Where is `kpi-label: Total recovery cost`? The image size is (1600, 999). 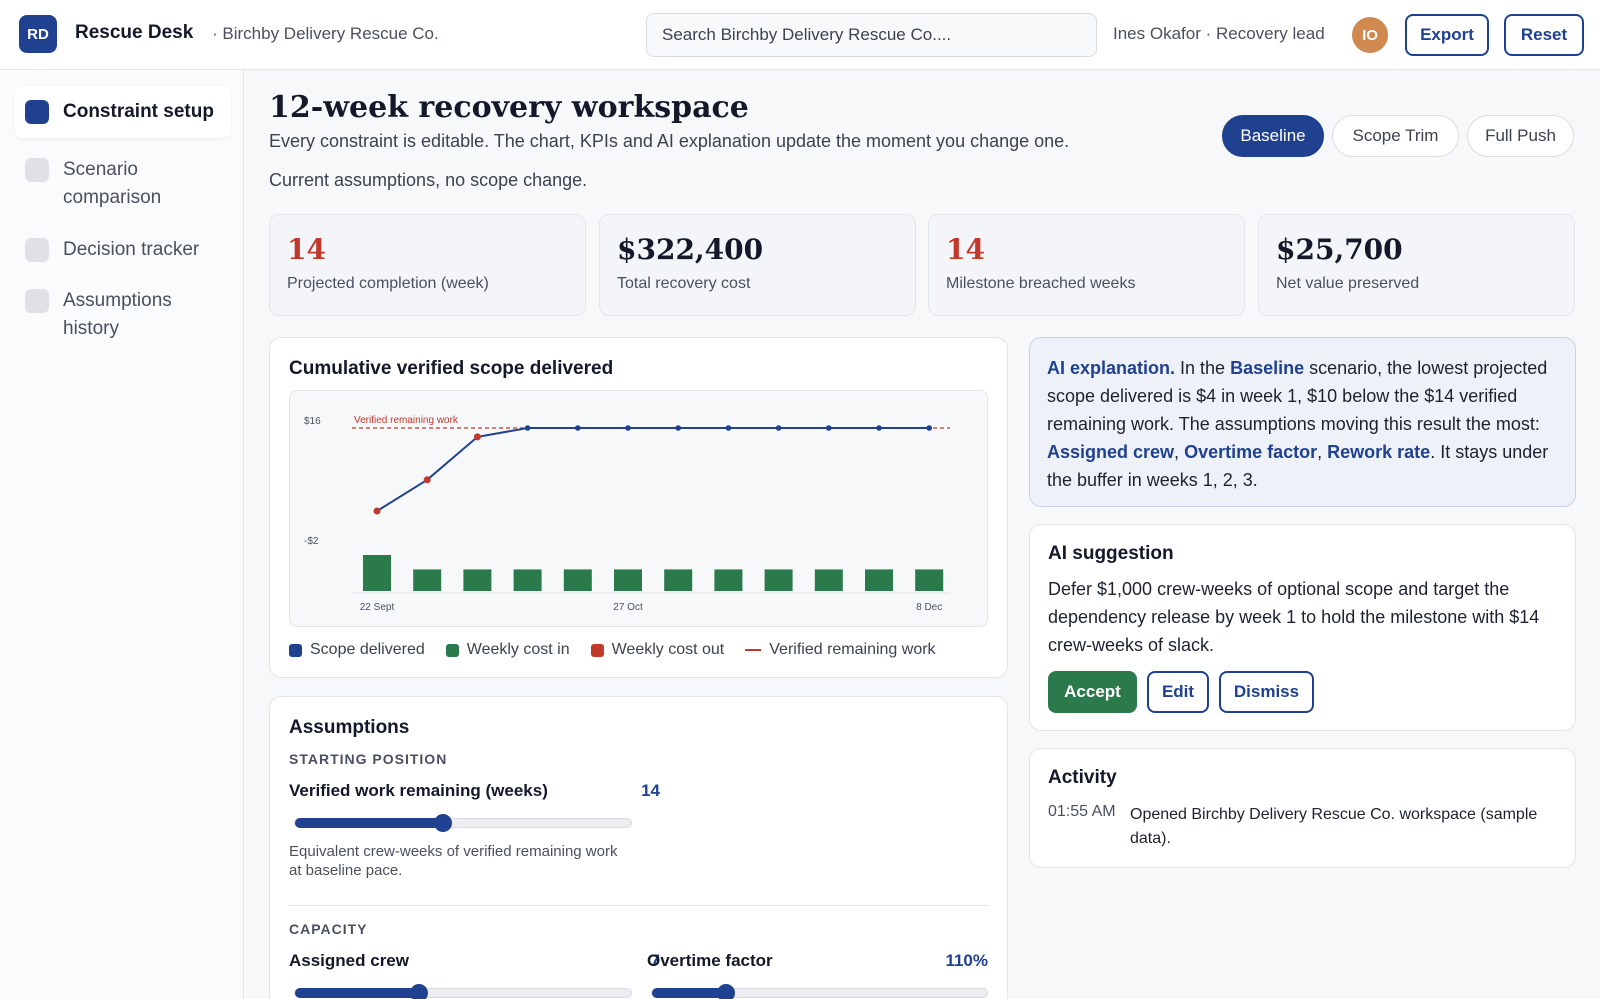
kpi-label: Total recovery cost is located at coordinates (684, 283).